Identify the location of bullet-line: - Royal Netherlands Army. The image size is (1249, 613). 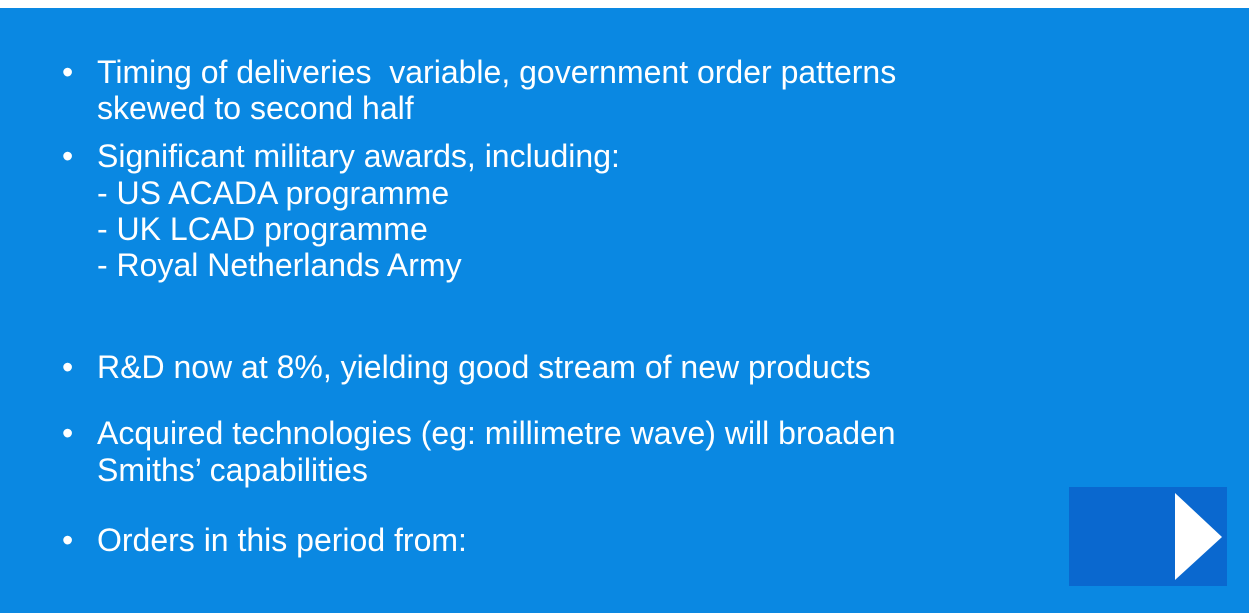
(279, 265).